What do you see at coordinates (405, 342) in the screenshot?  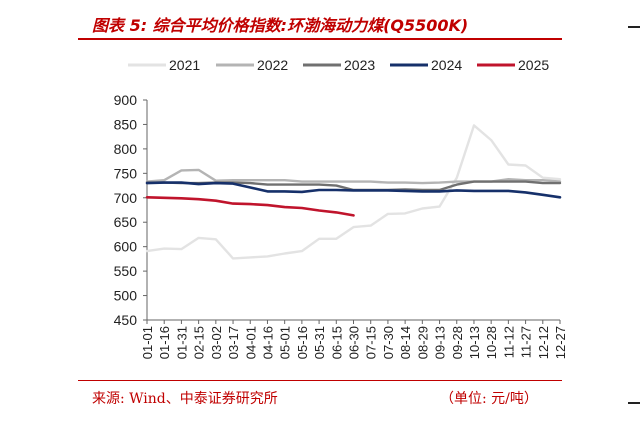 I see `x-tick-label: 08-14` at bounding box center [405, 342].